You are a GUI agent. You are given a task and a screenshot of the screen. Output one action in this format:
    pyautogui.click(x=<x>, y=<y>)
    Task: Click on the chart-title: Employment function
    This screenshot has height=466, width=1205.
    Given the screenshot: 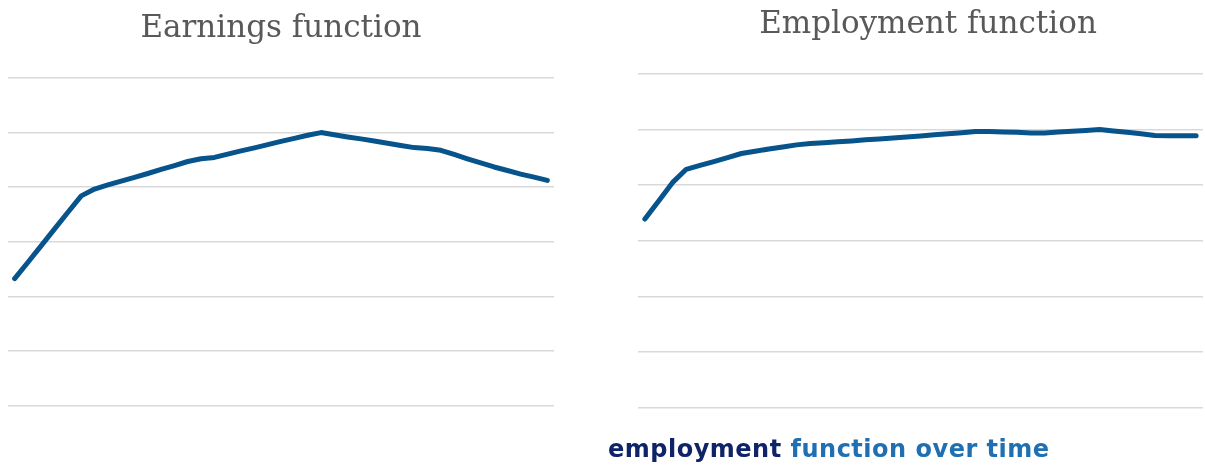 What is the action you would take?
    pyautogui.click(x=928, y=22)
    